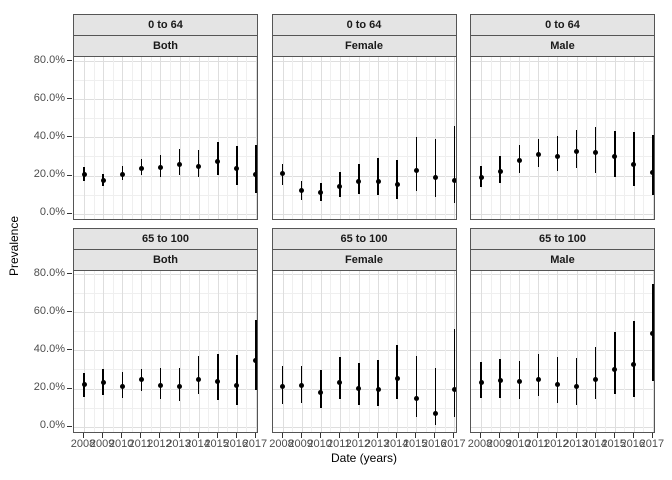 The image size is (672, 480). I want to click on x-tick-label: 2015, so click(216, 444).